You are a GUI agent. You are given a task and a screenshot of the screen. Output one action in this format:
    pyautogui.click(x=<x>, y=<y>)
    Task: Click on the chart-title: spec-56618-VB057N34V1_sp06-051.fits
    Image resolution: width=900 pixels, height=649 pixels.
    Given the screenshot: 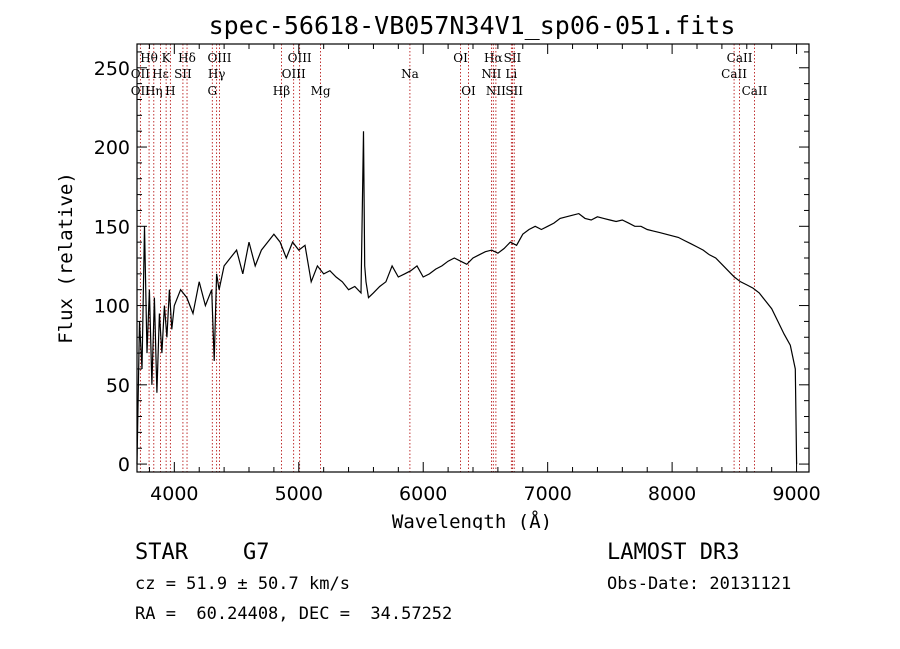 What is the action you would take?
    pyautogui.click(x=472, y=25)
    